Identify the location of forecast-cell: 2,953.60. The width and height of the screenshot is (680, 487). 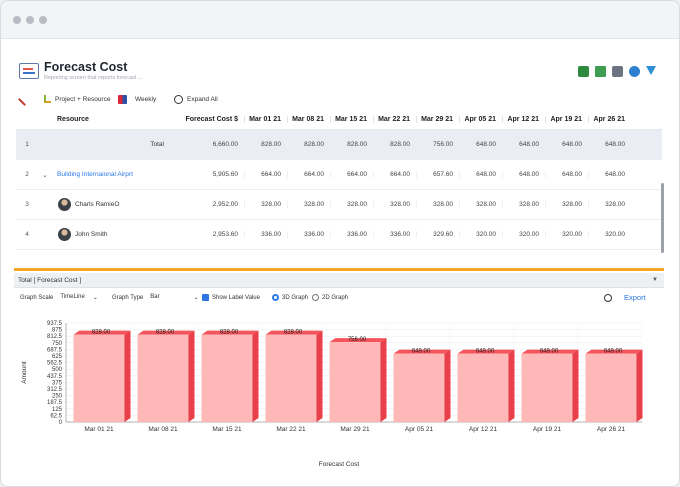
(225, 234).